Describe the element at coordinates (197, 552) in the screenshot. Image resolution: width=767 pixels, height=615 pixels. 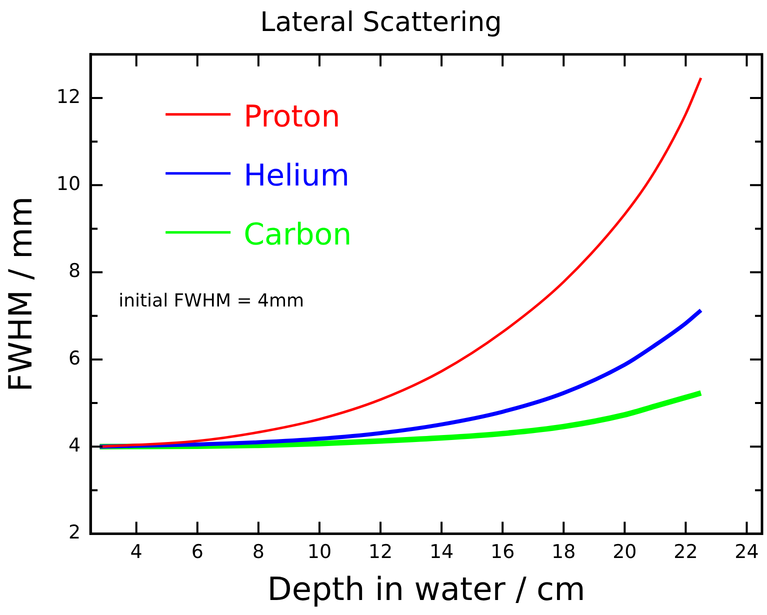
I see `x-tick-label: 6` at that location.